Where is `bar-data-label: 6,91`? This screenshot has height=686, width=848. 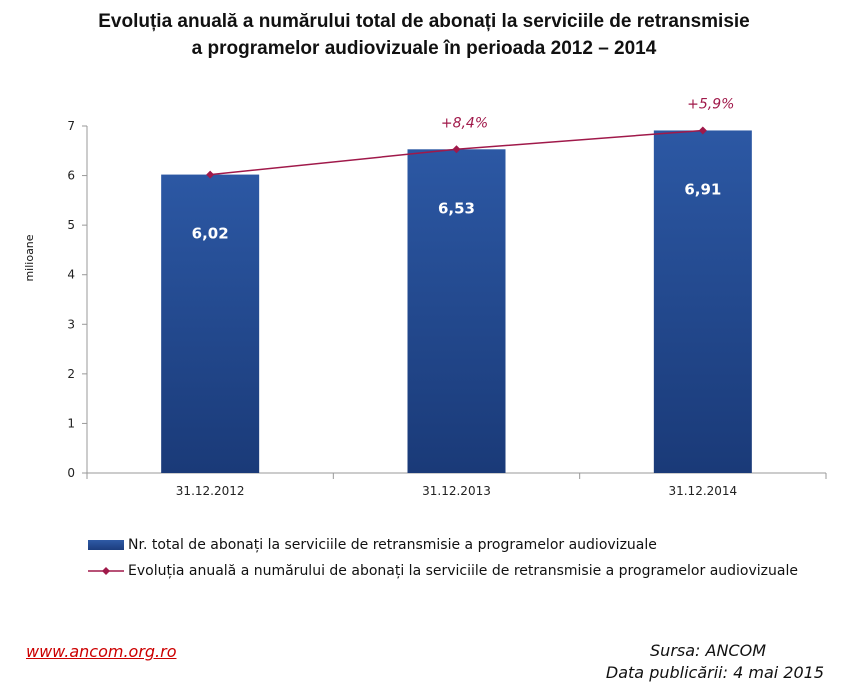
bar-data-label: 6,91 is located at coordinates (702, 189).